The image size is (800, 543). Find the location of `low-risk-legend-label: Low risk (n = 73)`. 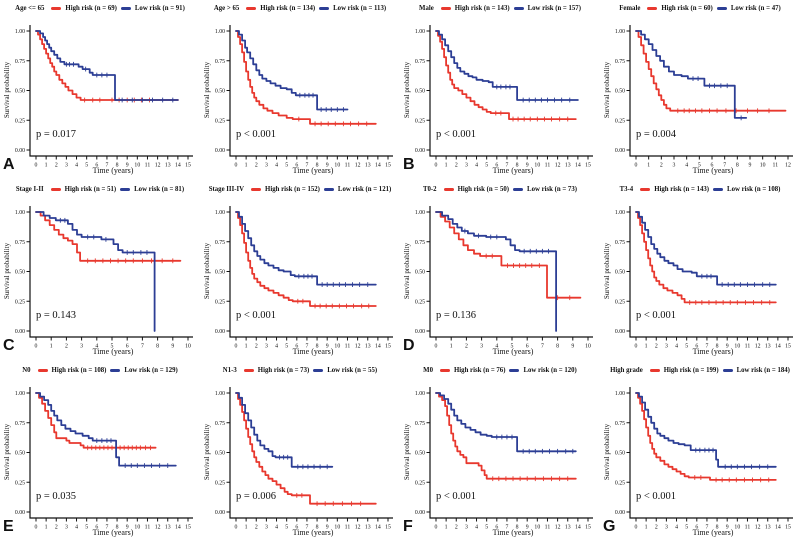

low-risk-legend-label: Low risk (n = 73) is located at coordinates (552, 189).